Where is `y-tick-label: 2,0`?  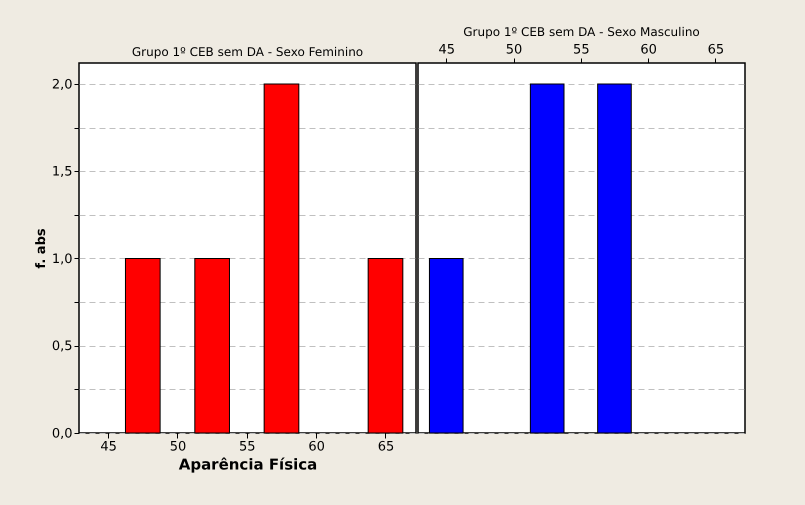
y-tick-label: 2,0 is located at coordinates (62, 84).